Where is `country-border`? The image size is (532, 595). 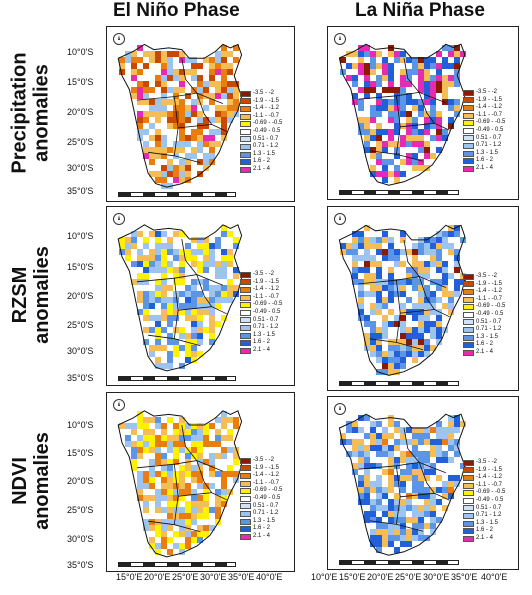 country-border is located at coordinates (402, 97).